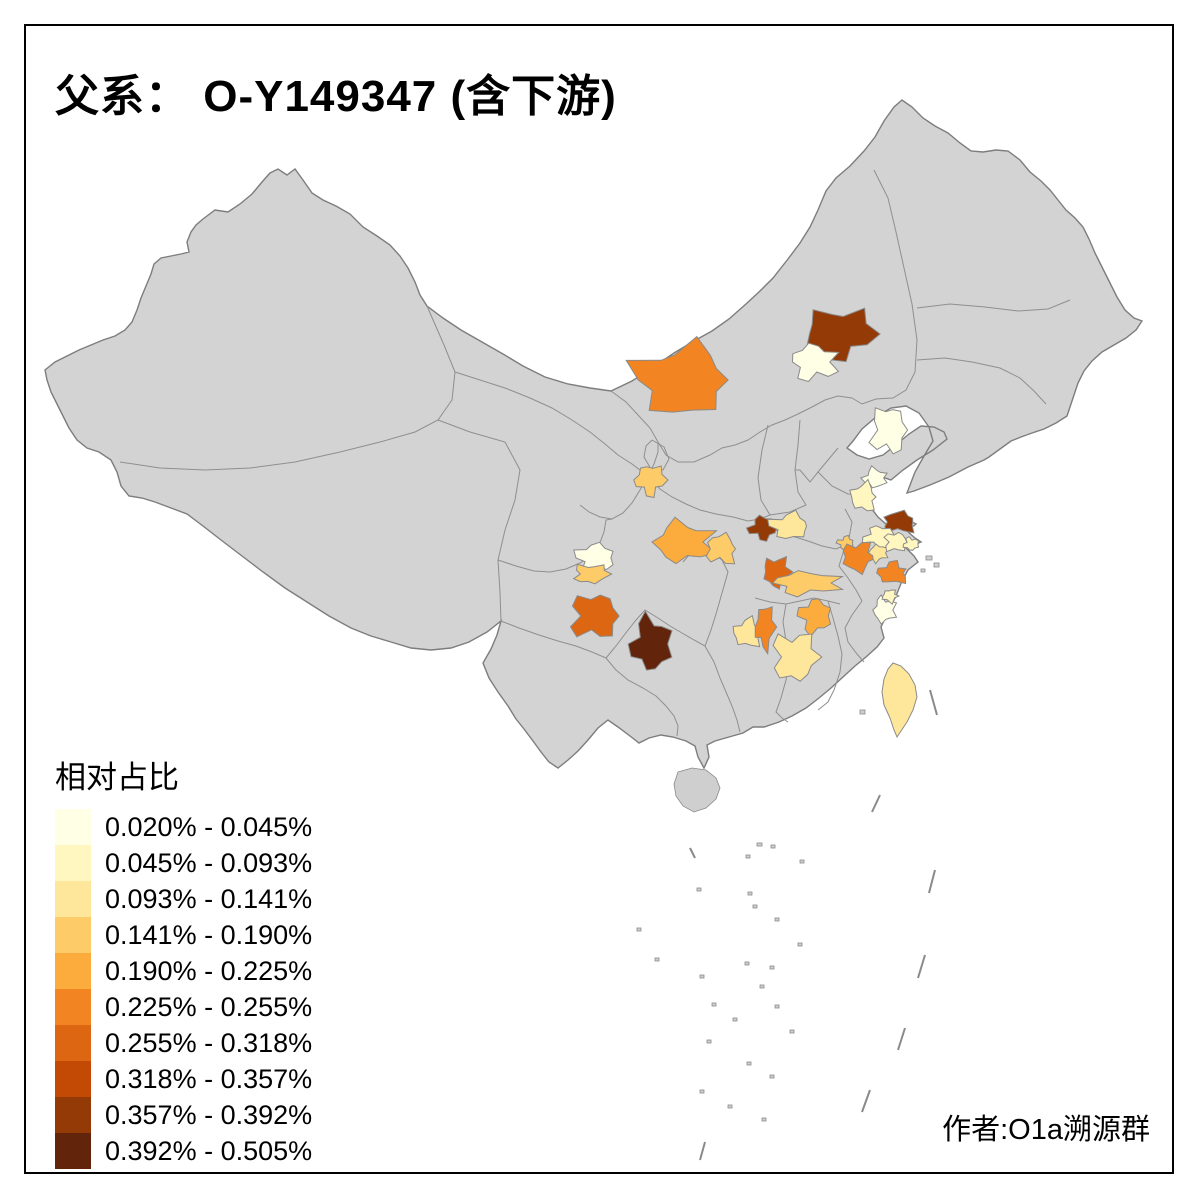  Describe the element at coordinates (677, 374) in the screenshot. I see `map-region-r01` at that location.